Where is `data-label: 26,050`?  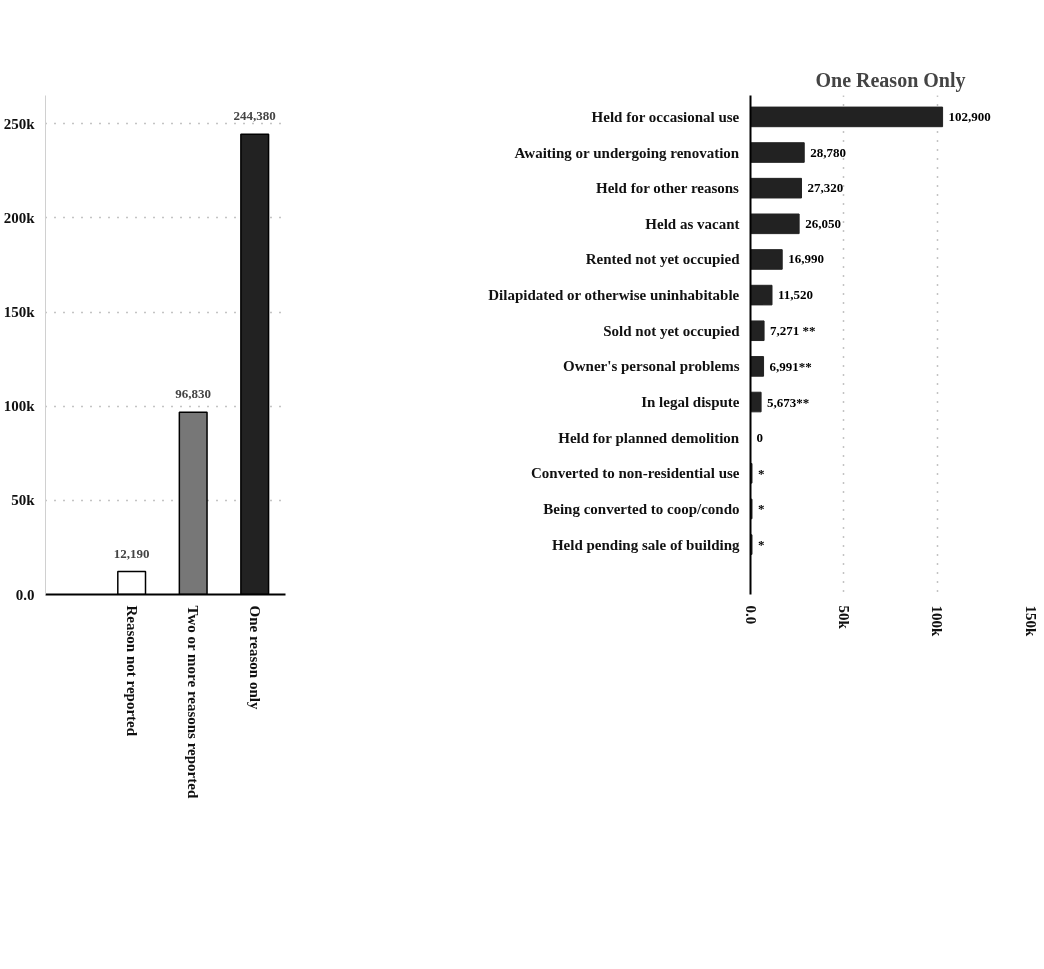 data-label: 26,050 is located at coordinates (823, 223).